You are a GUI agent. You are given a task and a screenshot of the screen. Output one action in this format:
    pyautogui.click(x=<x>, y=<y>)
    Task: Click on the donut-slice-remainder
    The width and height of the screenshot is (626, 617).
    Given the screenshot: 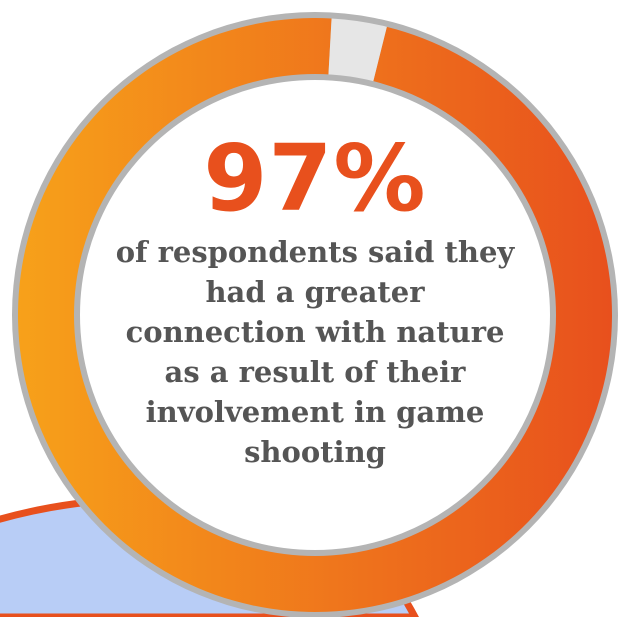 What is the action you would take?
    pyautogui.click(x=357, y=51)
    